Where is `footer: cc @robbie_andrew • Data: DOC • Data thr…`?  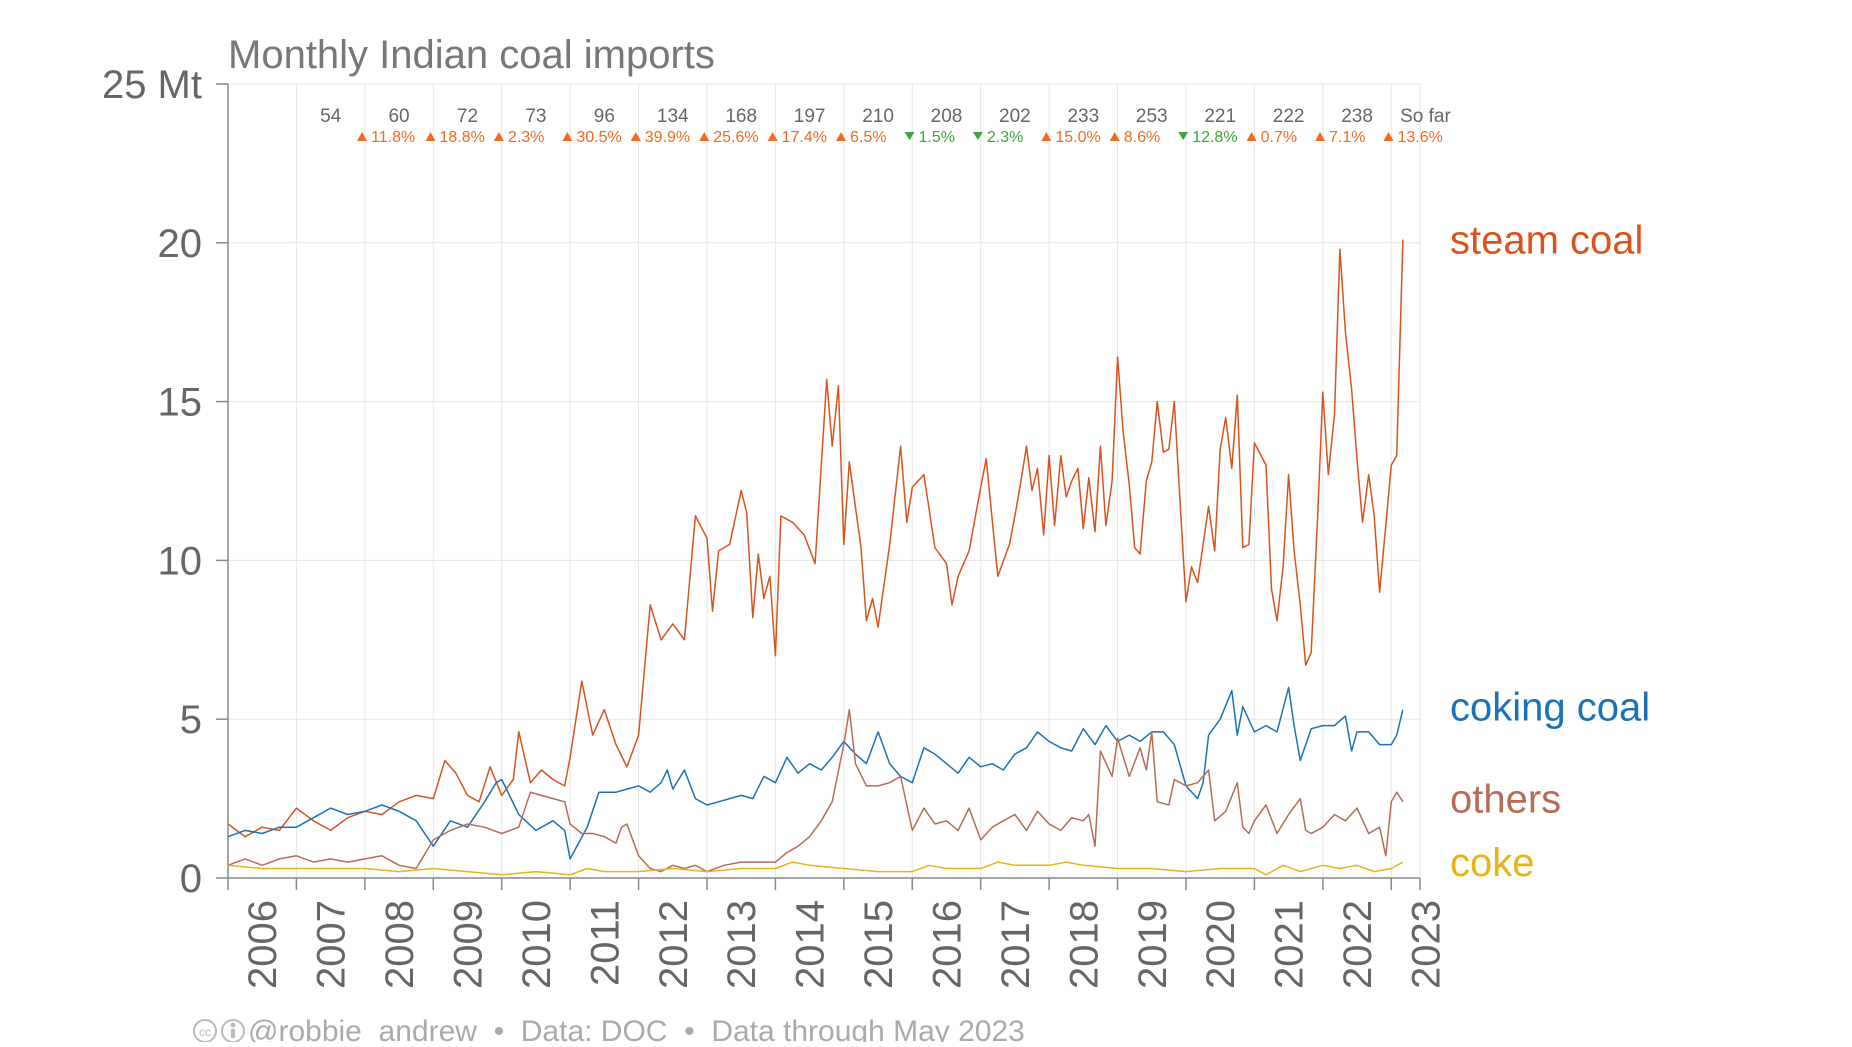 footer: cc @robbie_andrew • Data: DOC • Data thr… is located at coordinates (609, 1031).